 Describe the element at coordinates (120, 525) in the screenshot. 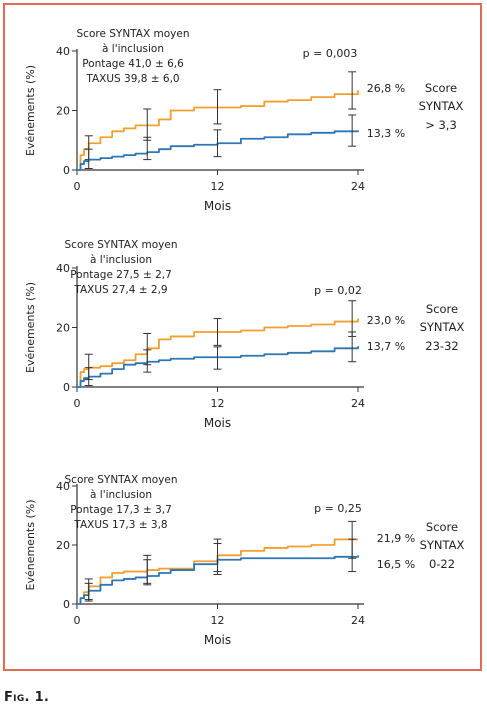

I see `info-line: TAXUS 17,3 ± 3,8` at that location.